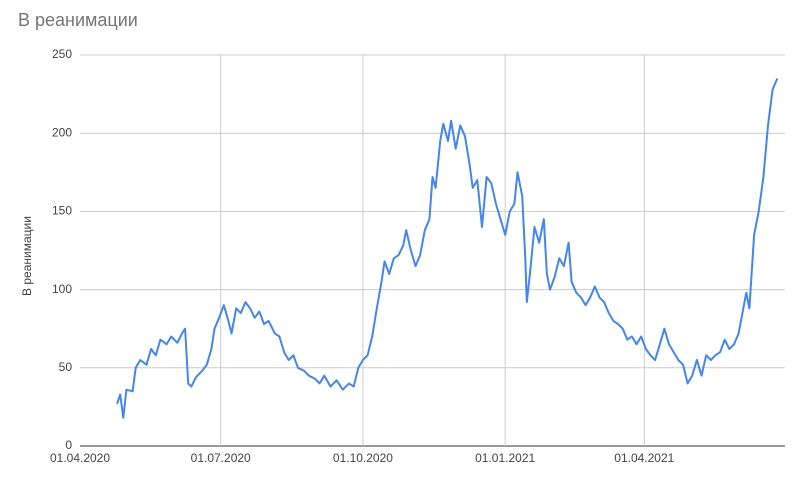 Image resolution: width=799 pixels, height=479 pixels. What do you see at coordinates (221, 458) in the screenshot?
I see `x-tick-label: 01.07.2020` at bounding box center [221, 458].